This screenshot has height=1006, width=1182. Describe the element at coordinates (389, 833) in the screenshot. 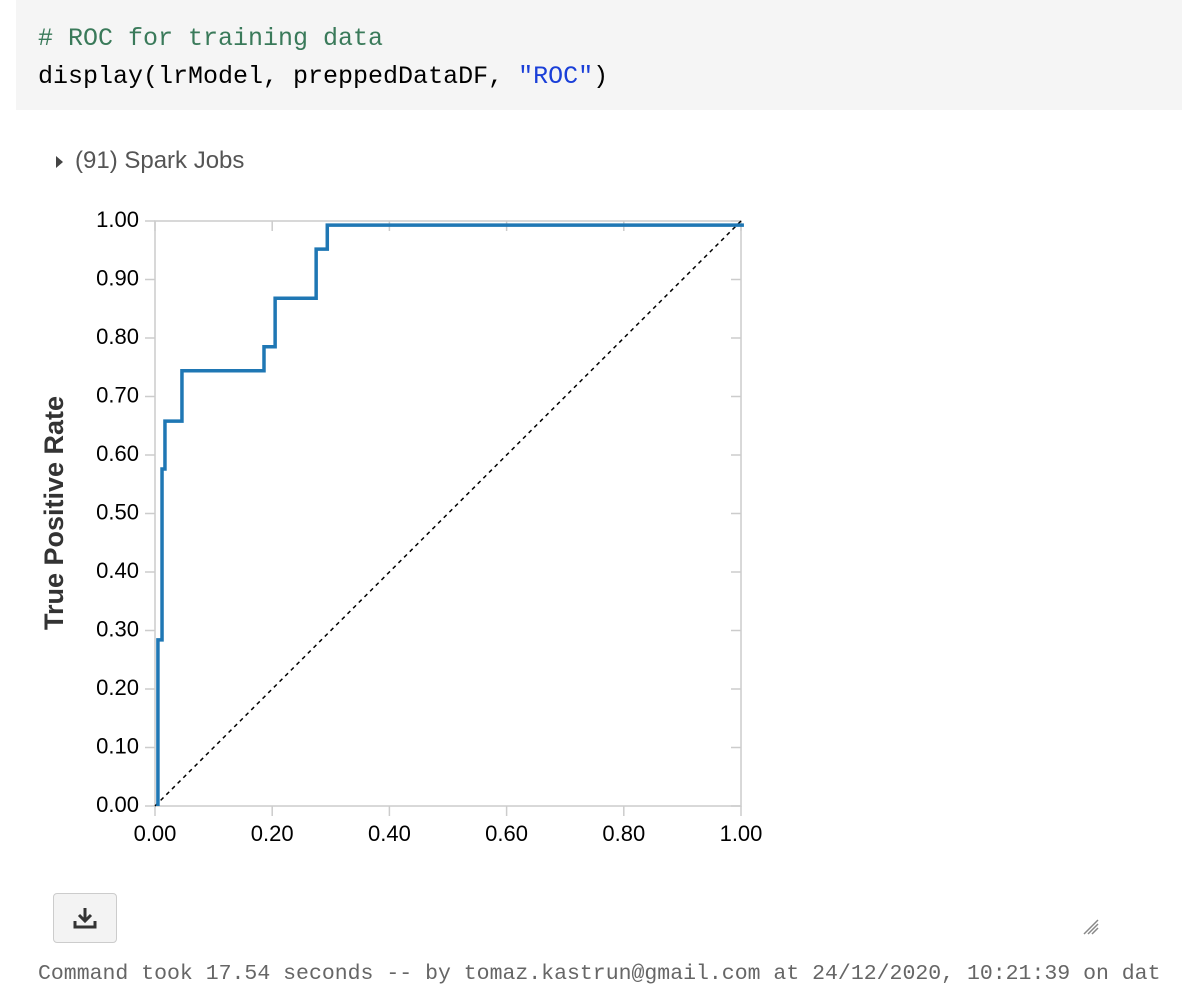

I see `x-tick-label: 0.40` at that location.